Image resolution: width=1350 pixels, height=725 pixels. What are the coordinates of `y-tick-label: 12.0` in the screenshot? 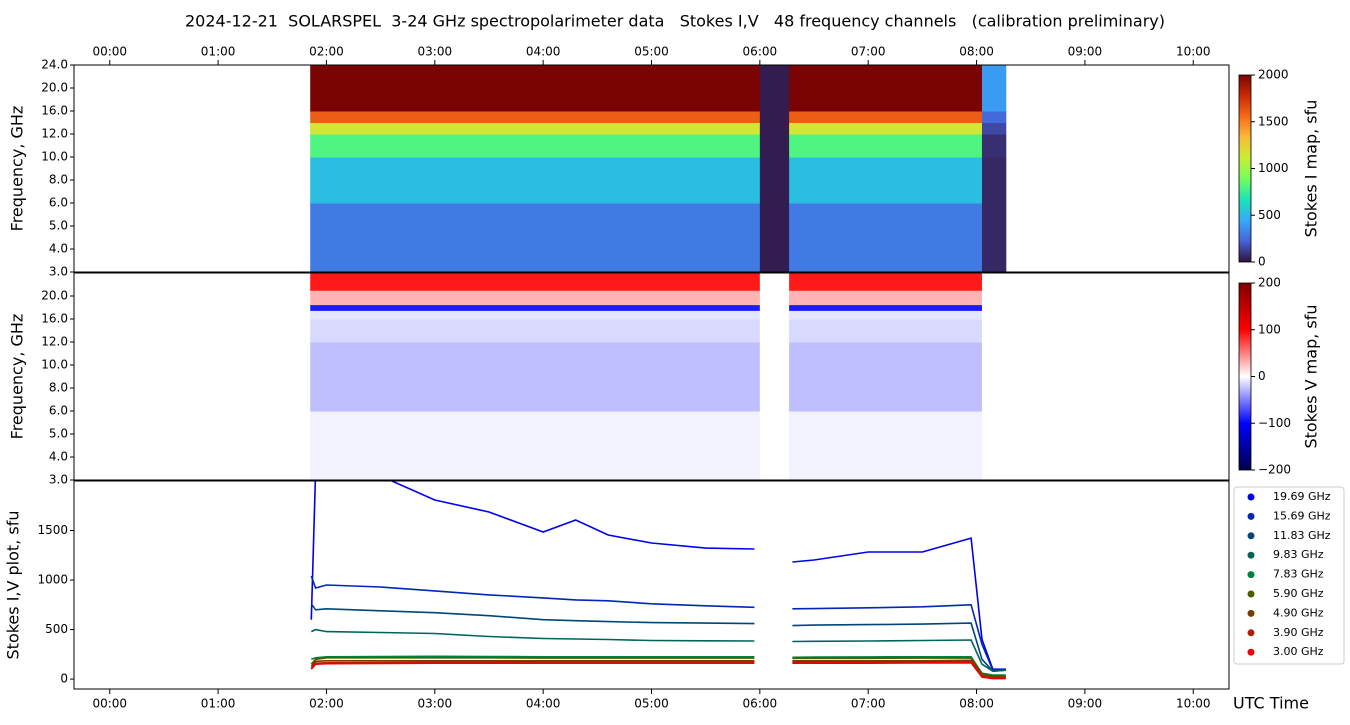 It's located at (54, 134).